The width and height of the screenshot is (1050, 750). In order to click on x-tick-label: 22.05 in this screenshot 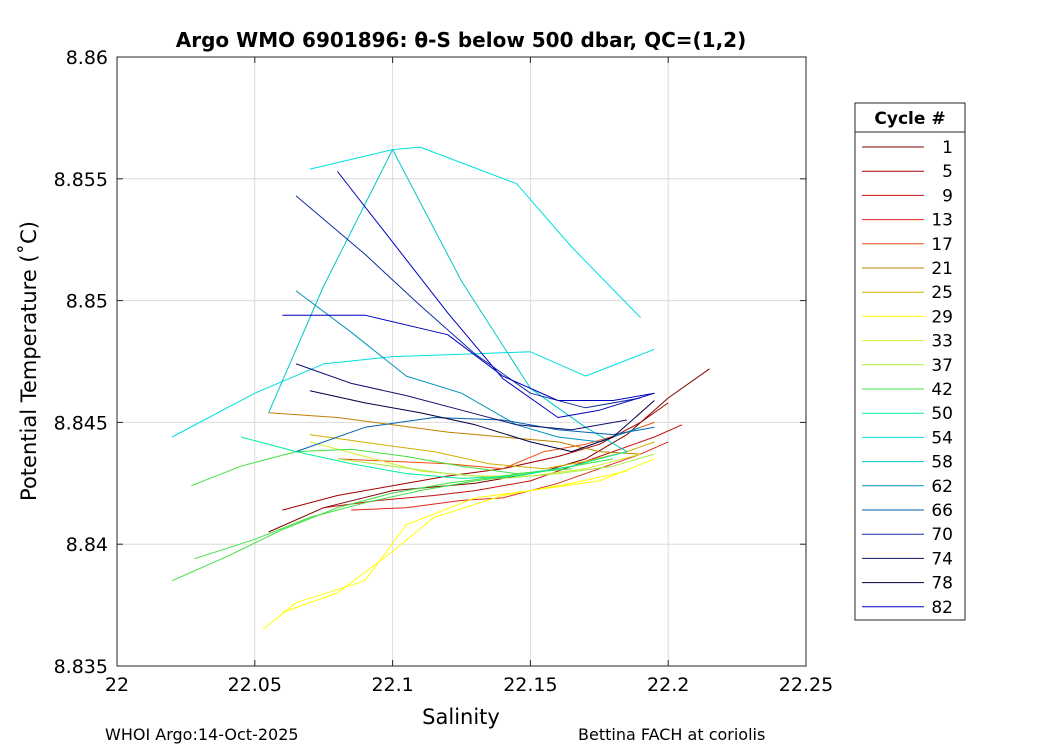, I will do `click(255, 685)`.